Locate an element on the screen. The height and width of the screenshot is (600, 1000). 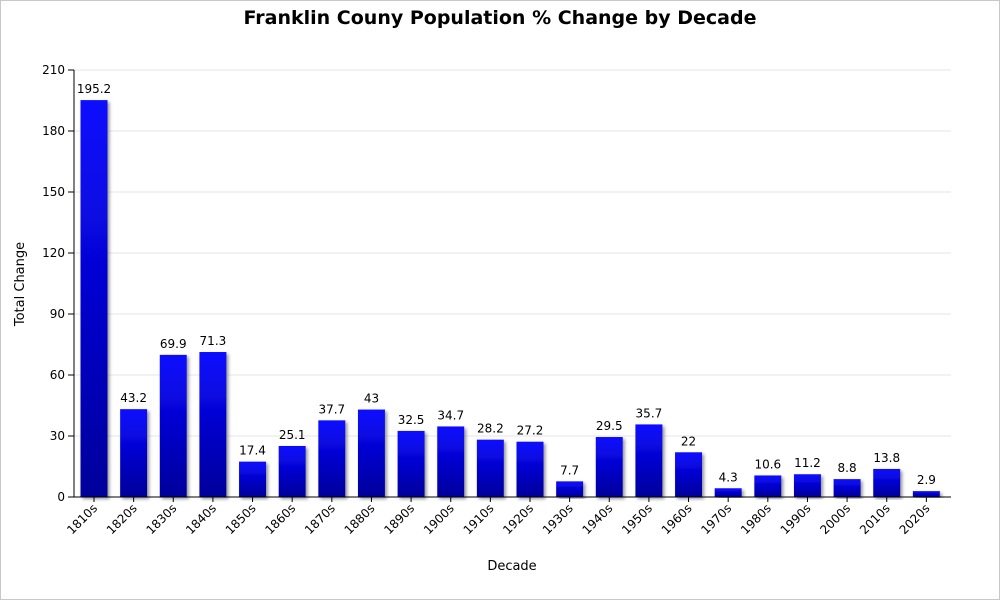
x-tick-label: 1810s is located at coordinates (82, 519).